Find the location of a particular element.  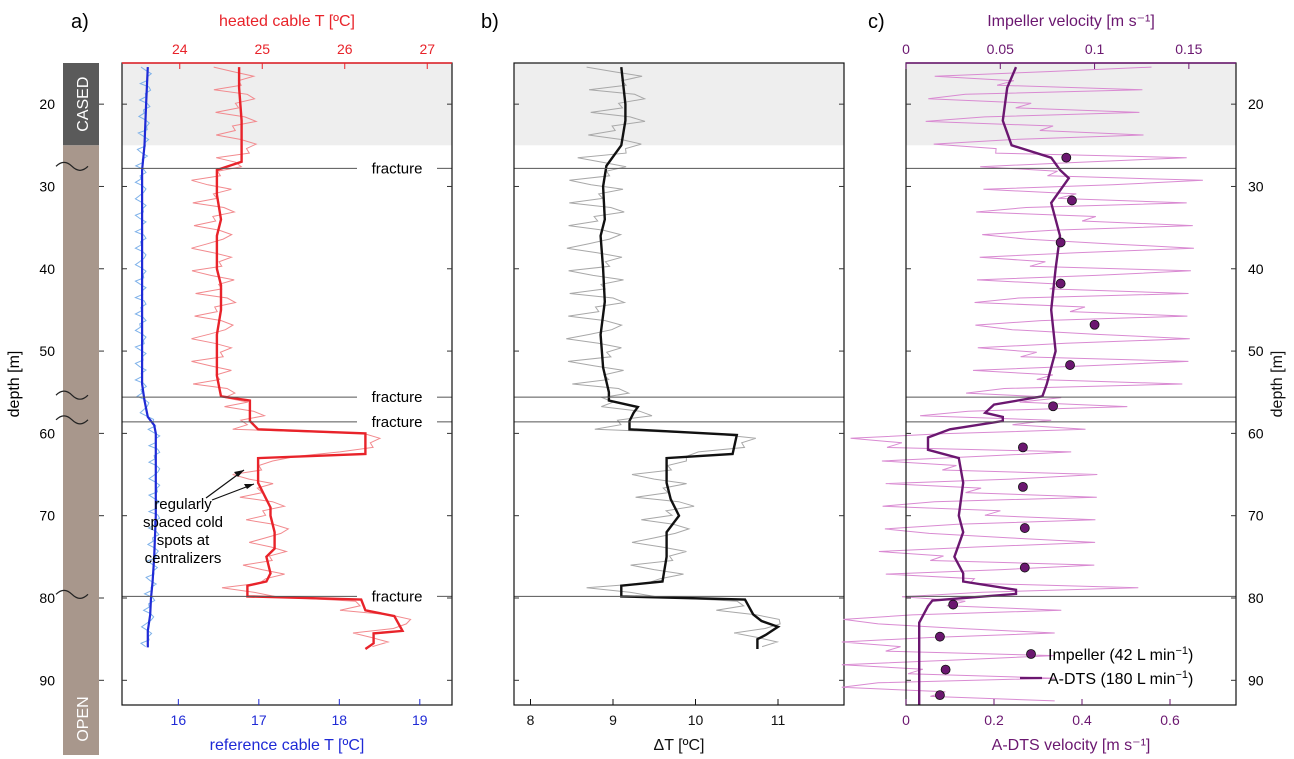

annotation-line-3: spots at is located at coordinates (183, 540).